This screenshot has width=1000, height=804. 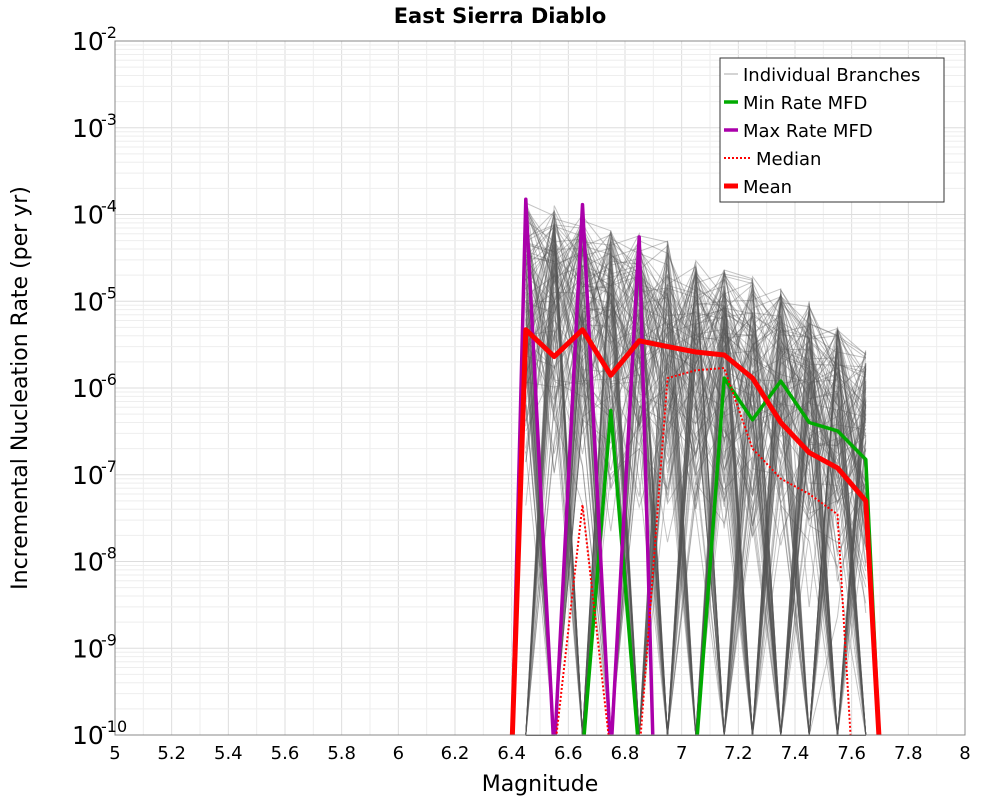 What do you see at coordinates (681, 753) in the screenshot?
I see `x-tick-label: 7` at bounding box center [681, 753].